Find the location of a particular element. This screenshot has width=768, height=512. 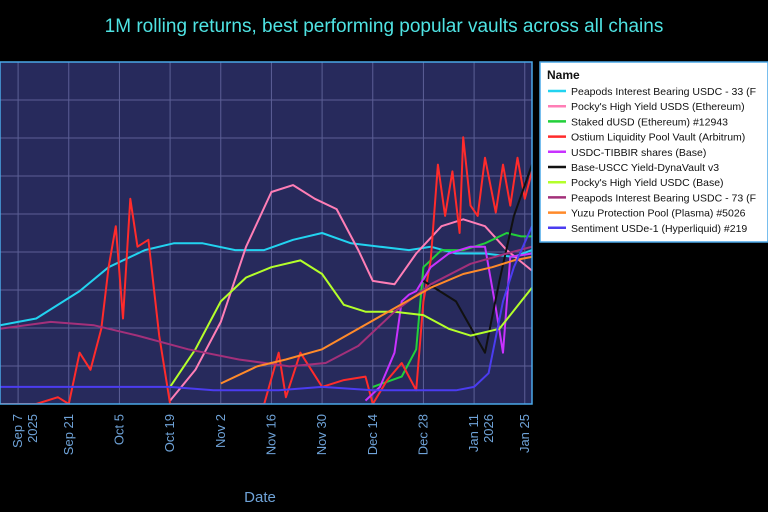

legend-box is located at coordinates (653, 152).